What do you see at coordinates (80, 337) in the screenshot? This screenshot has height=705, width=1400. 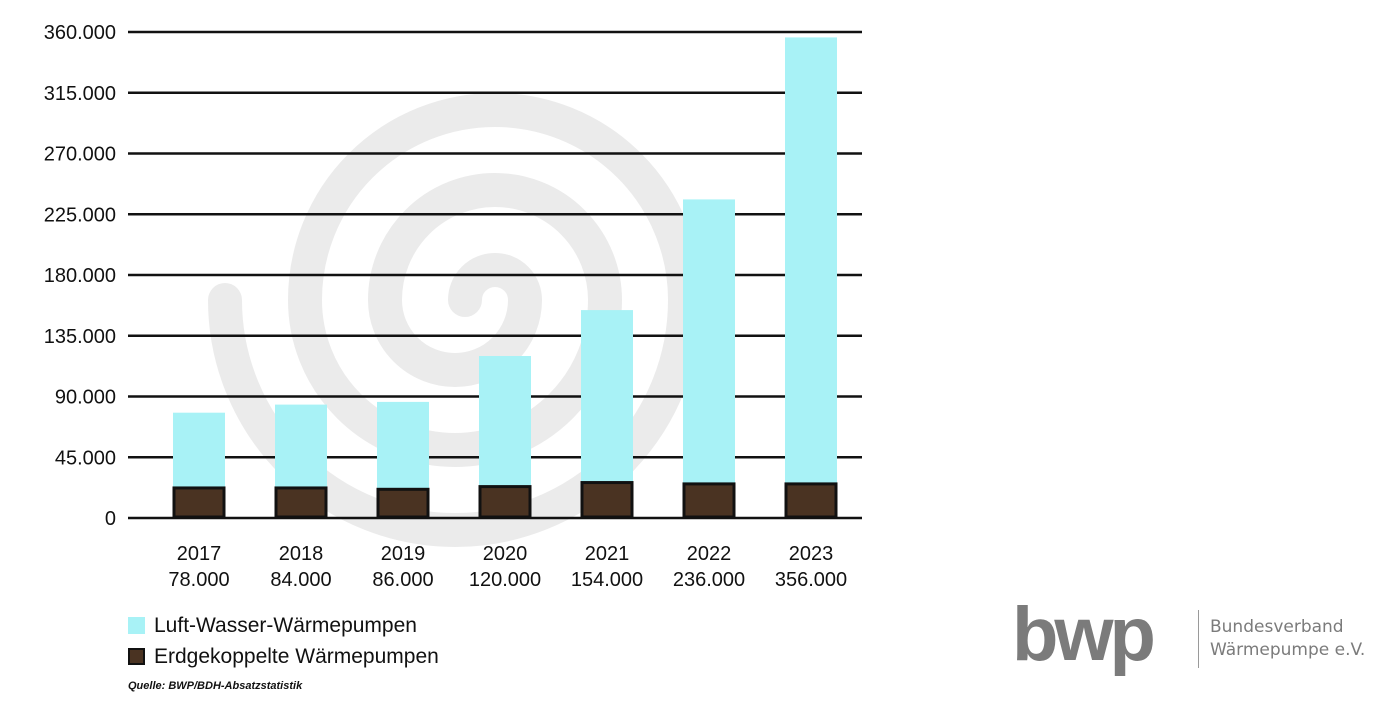 I see `y-tick-label: 135.000` at bounding box center [80, 337].